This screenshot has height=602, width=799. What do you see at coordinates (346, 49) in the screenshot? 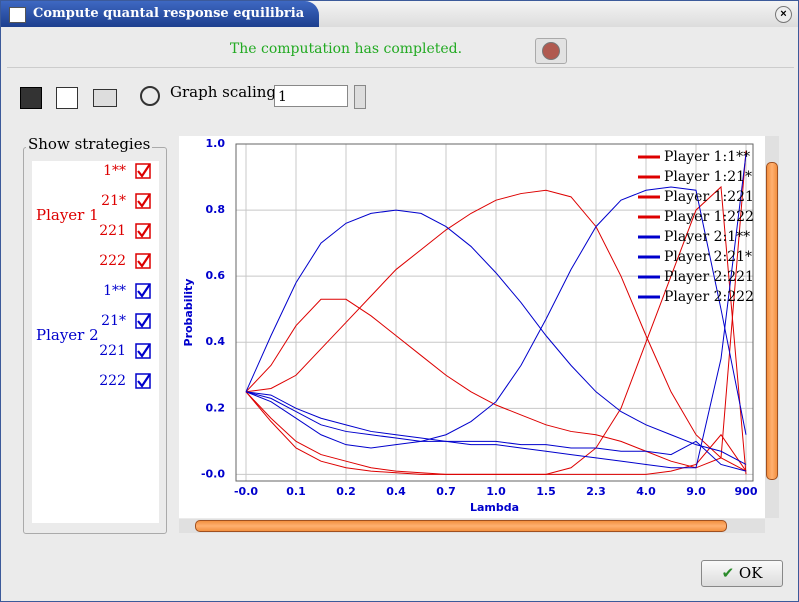
I see `status-message: The computation has completed.` at bounding box center [346, 49].